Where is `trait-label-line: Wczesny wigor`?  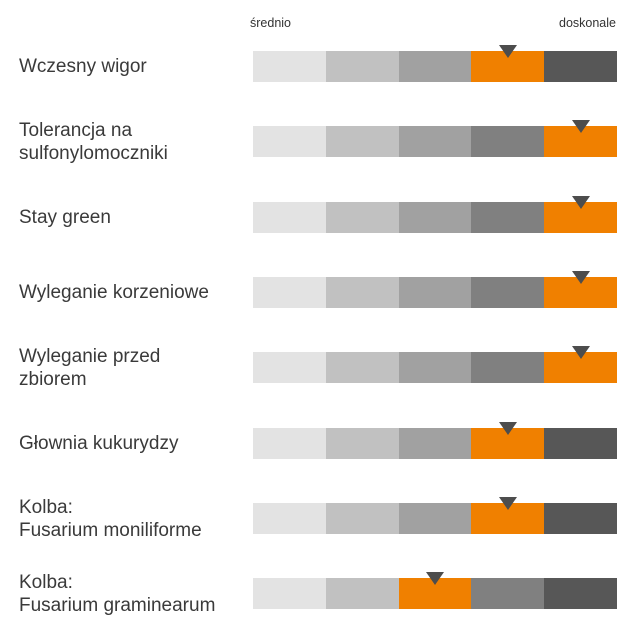
trait-label-line: Wczesny wigor is located at coordinates (83, 66).